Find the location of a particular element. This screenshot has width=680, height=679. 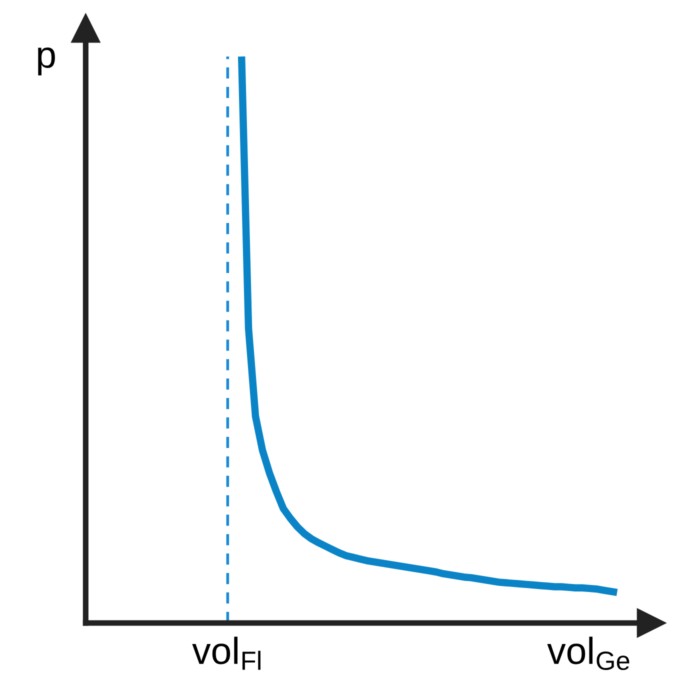

y-axis-title: p is located at coordinates (46, 61).